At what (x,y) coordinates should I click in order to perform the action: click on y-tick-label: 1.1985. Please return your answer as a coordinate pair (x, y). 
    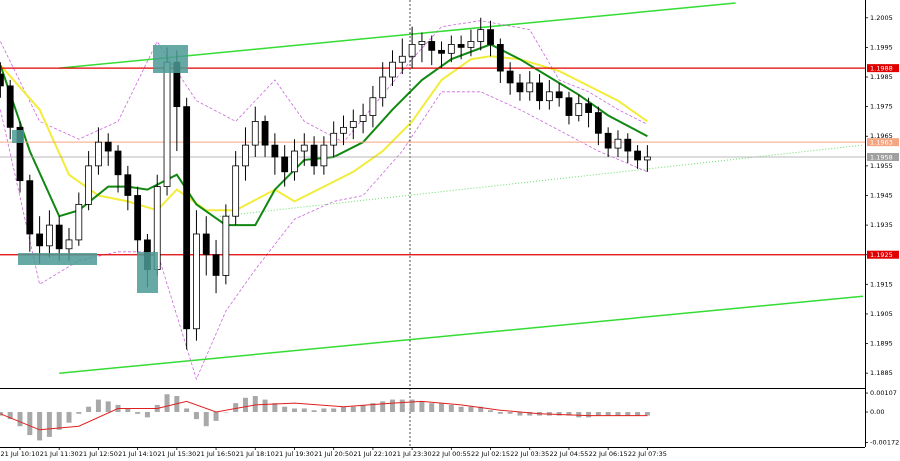
    Looking at the image, I should click on (881, 77).